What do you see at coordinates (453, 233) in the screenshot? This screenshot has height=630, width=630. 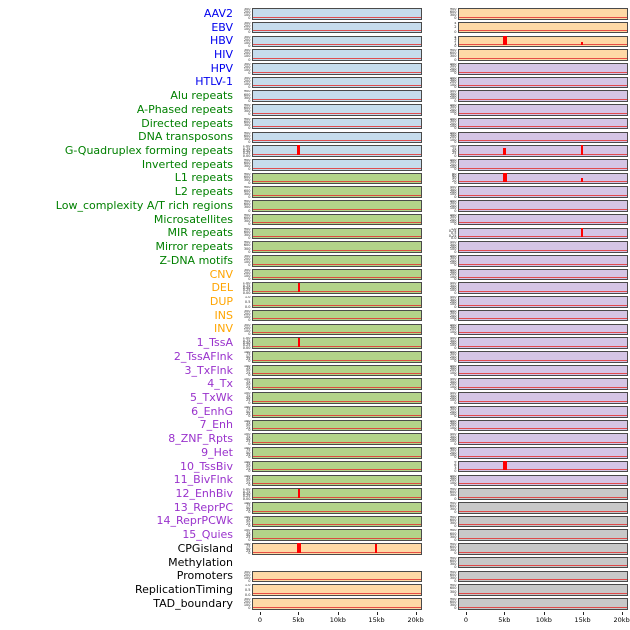 I see `y-tick-label: 0.5` at bounding box center [453, 233].